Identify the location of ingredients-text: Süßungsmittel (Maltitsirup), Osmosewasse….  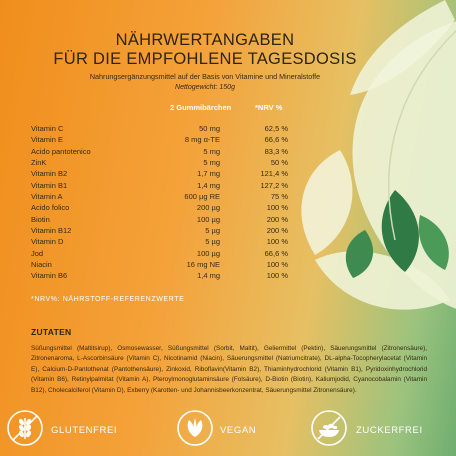
(229, 369).